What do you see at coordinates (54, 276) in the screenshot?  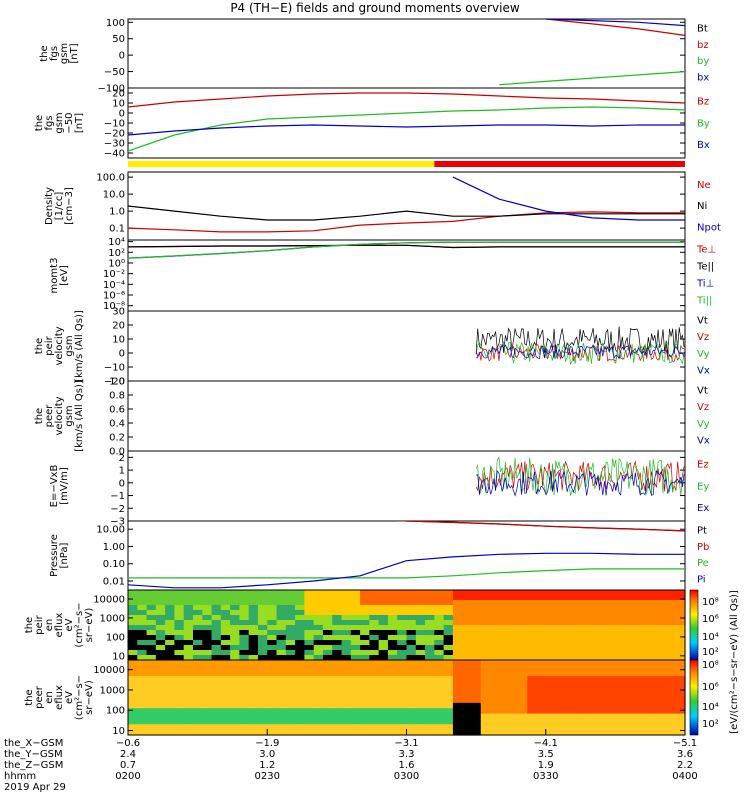 I see `y-axis-label: momt3` at bounding box center [54, 276].